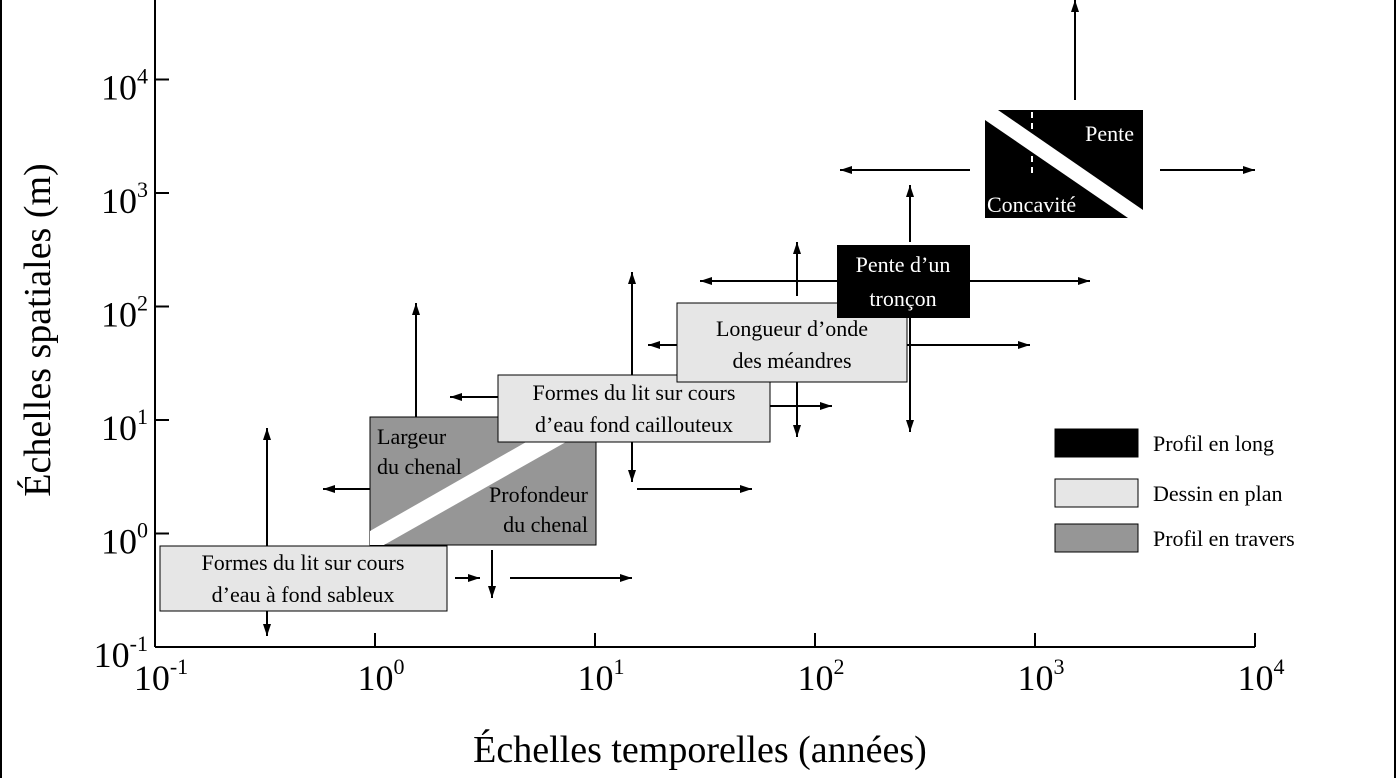 The image size is (1397, 778). What do you see at coordinates (1031, 204) in the screenshot?
I see `box-label: Concavité` at bounding box center [1031, 204].